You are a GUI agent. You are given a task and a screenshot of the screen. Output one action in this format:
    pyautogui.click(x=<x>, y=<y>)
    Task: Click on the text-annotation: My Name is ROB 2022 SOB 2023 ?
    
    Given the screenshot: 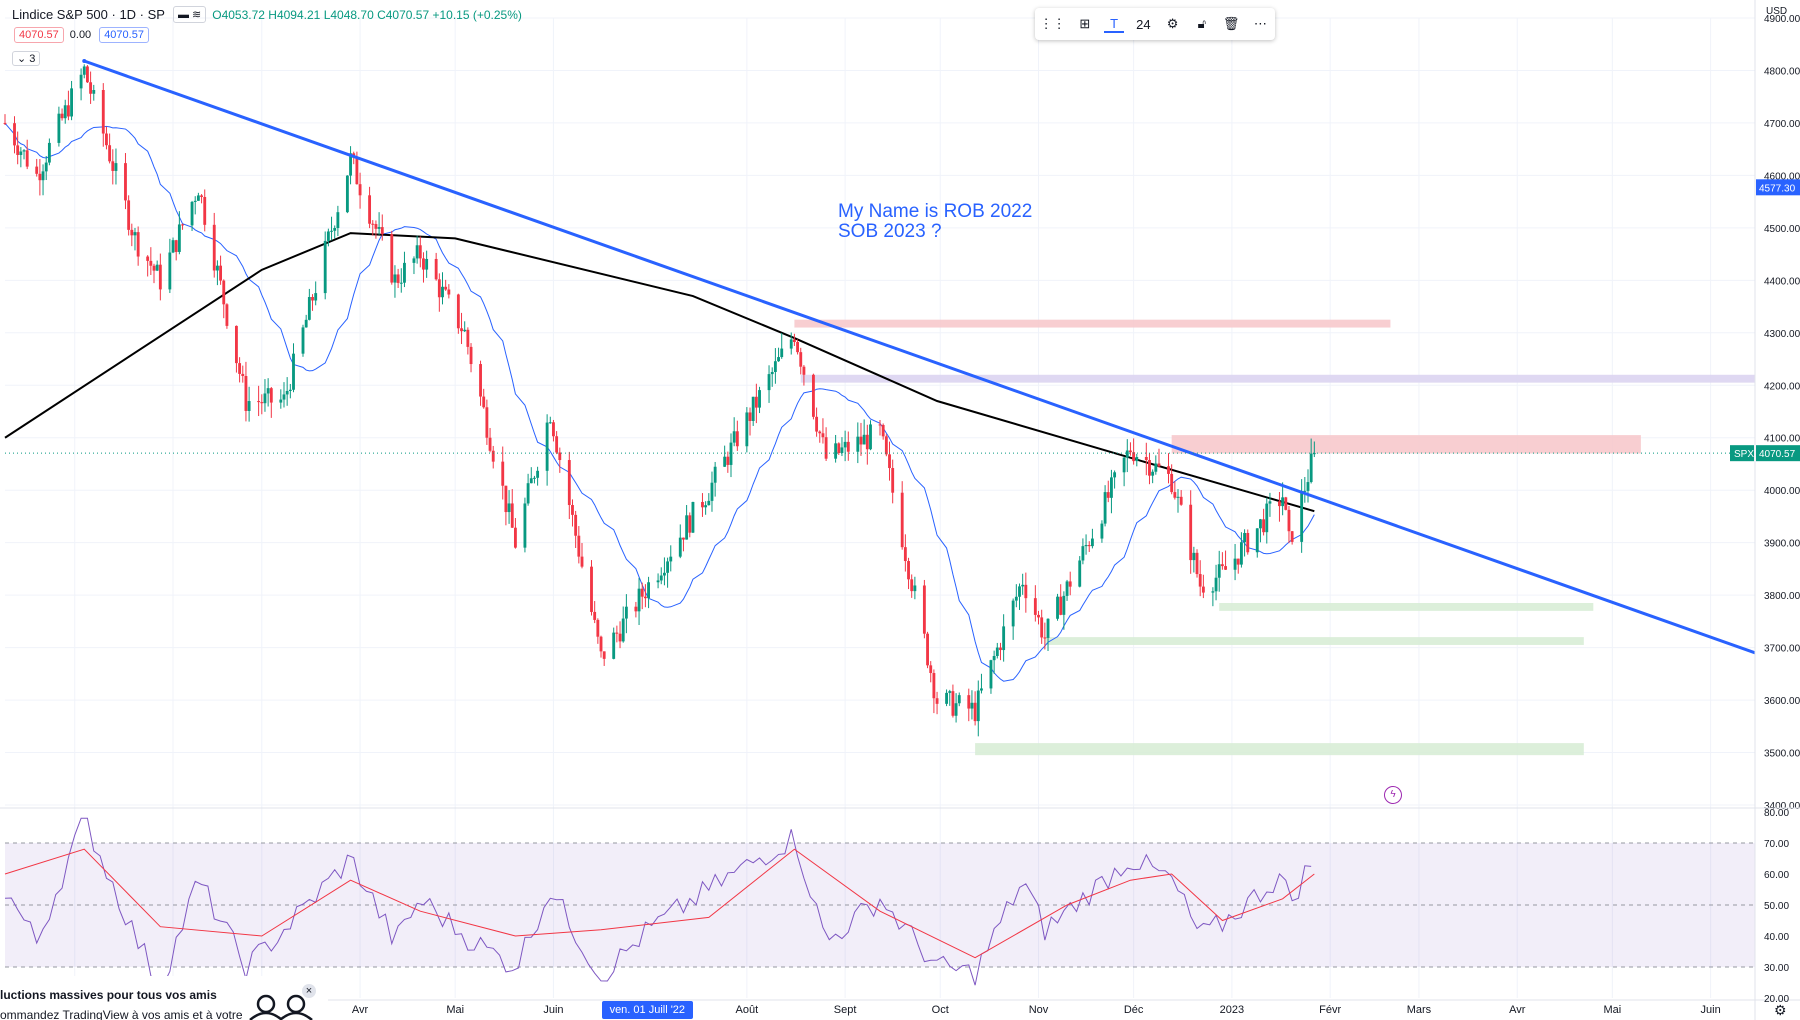 What is the action you would take?
    pyautogui.click(x=935, y=222)
    